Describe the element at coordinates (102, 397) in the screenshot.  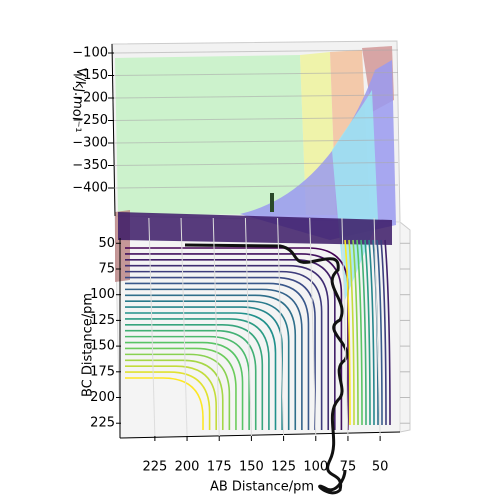
I see `y-tick-label: 200` at that location.